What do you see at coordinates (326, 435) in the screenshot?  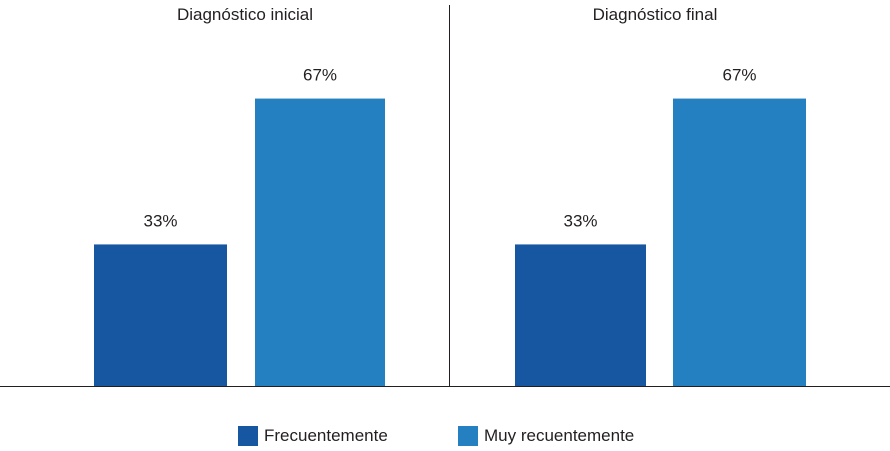 I see `legend-label-frecuentemente: Frecuentemente` at bounding box center [326, 435].